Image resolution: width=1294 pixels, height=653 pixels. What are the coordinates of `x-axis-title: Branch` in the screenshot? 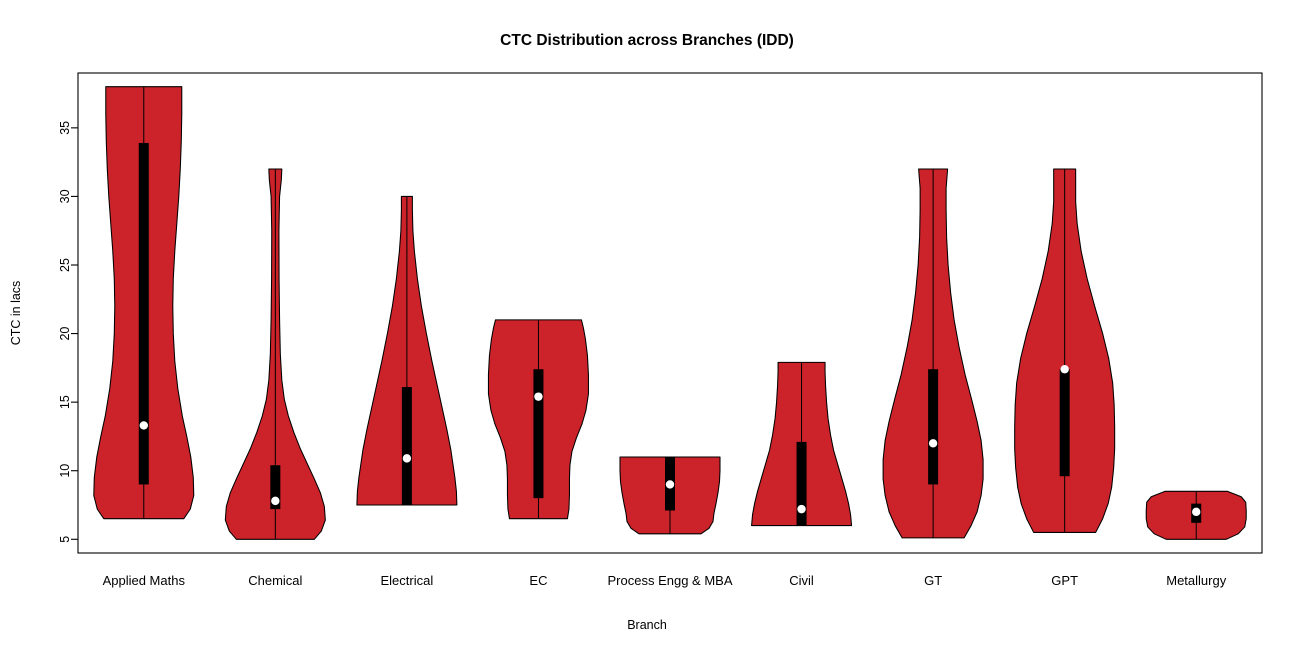 It's located at (647, 625).